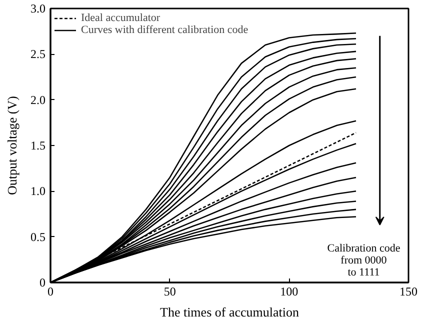  I want to click on y-axis-title: Output voltage (V), so click(12, 145).